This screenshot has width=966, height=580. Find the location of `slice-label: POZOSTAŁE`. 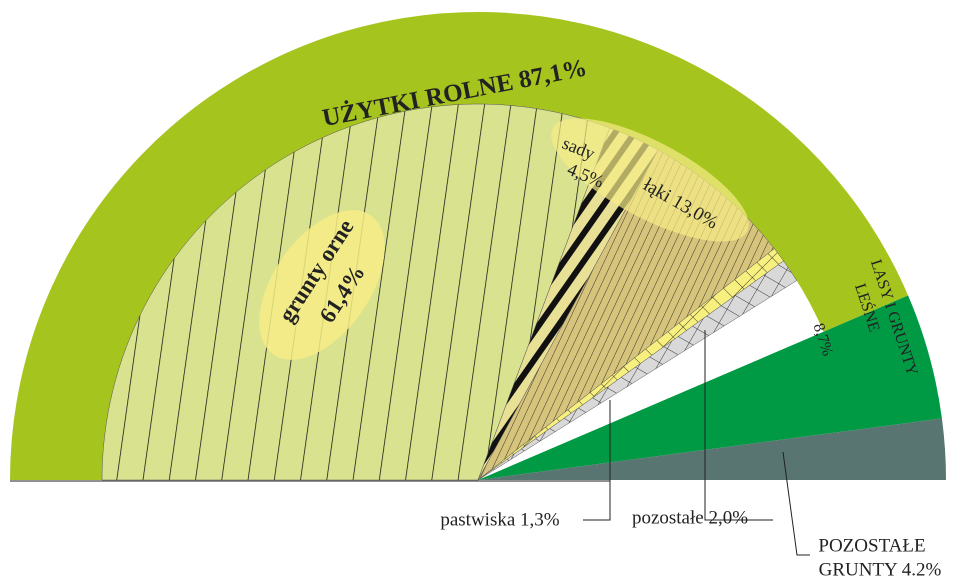

slice-label: POZOSTAŁE is located at coordinates (871, 545).